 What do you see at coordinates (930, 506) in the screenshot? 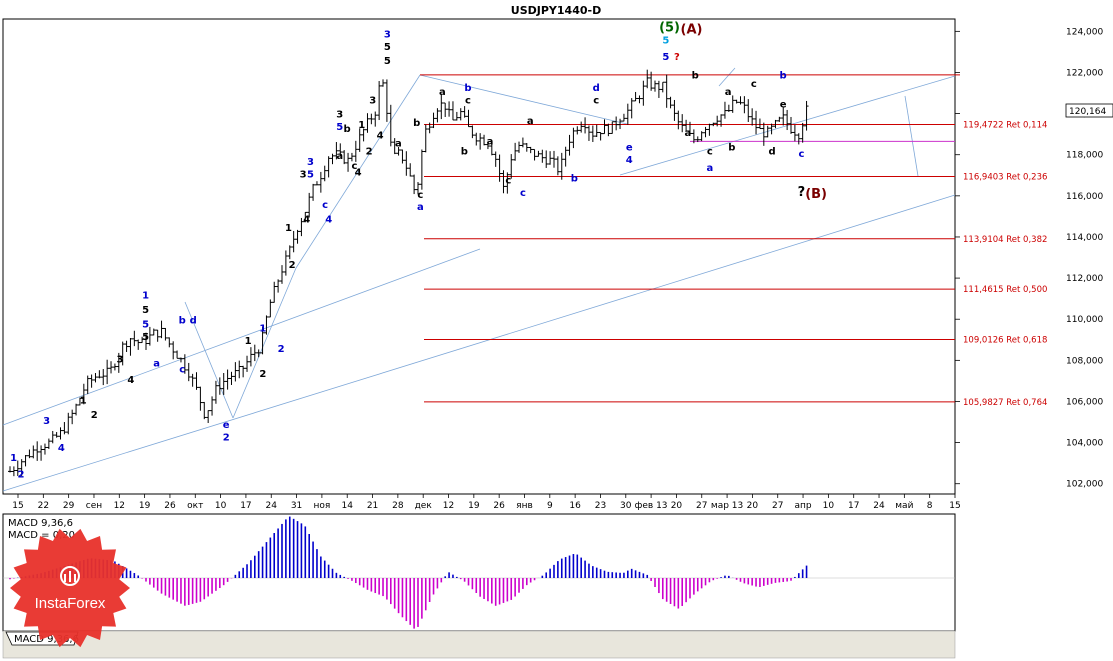
I see `x-tick-label: 8` at bounding box center [930, 506].